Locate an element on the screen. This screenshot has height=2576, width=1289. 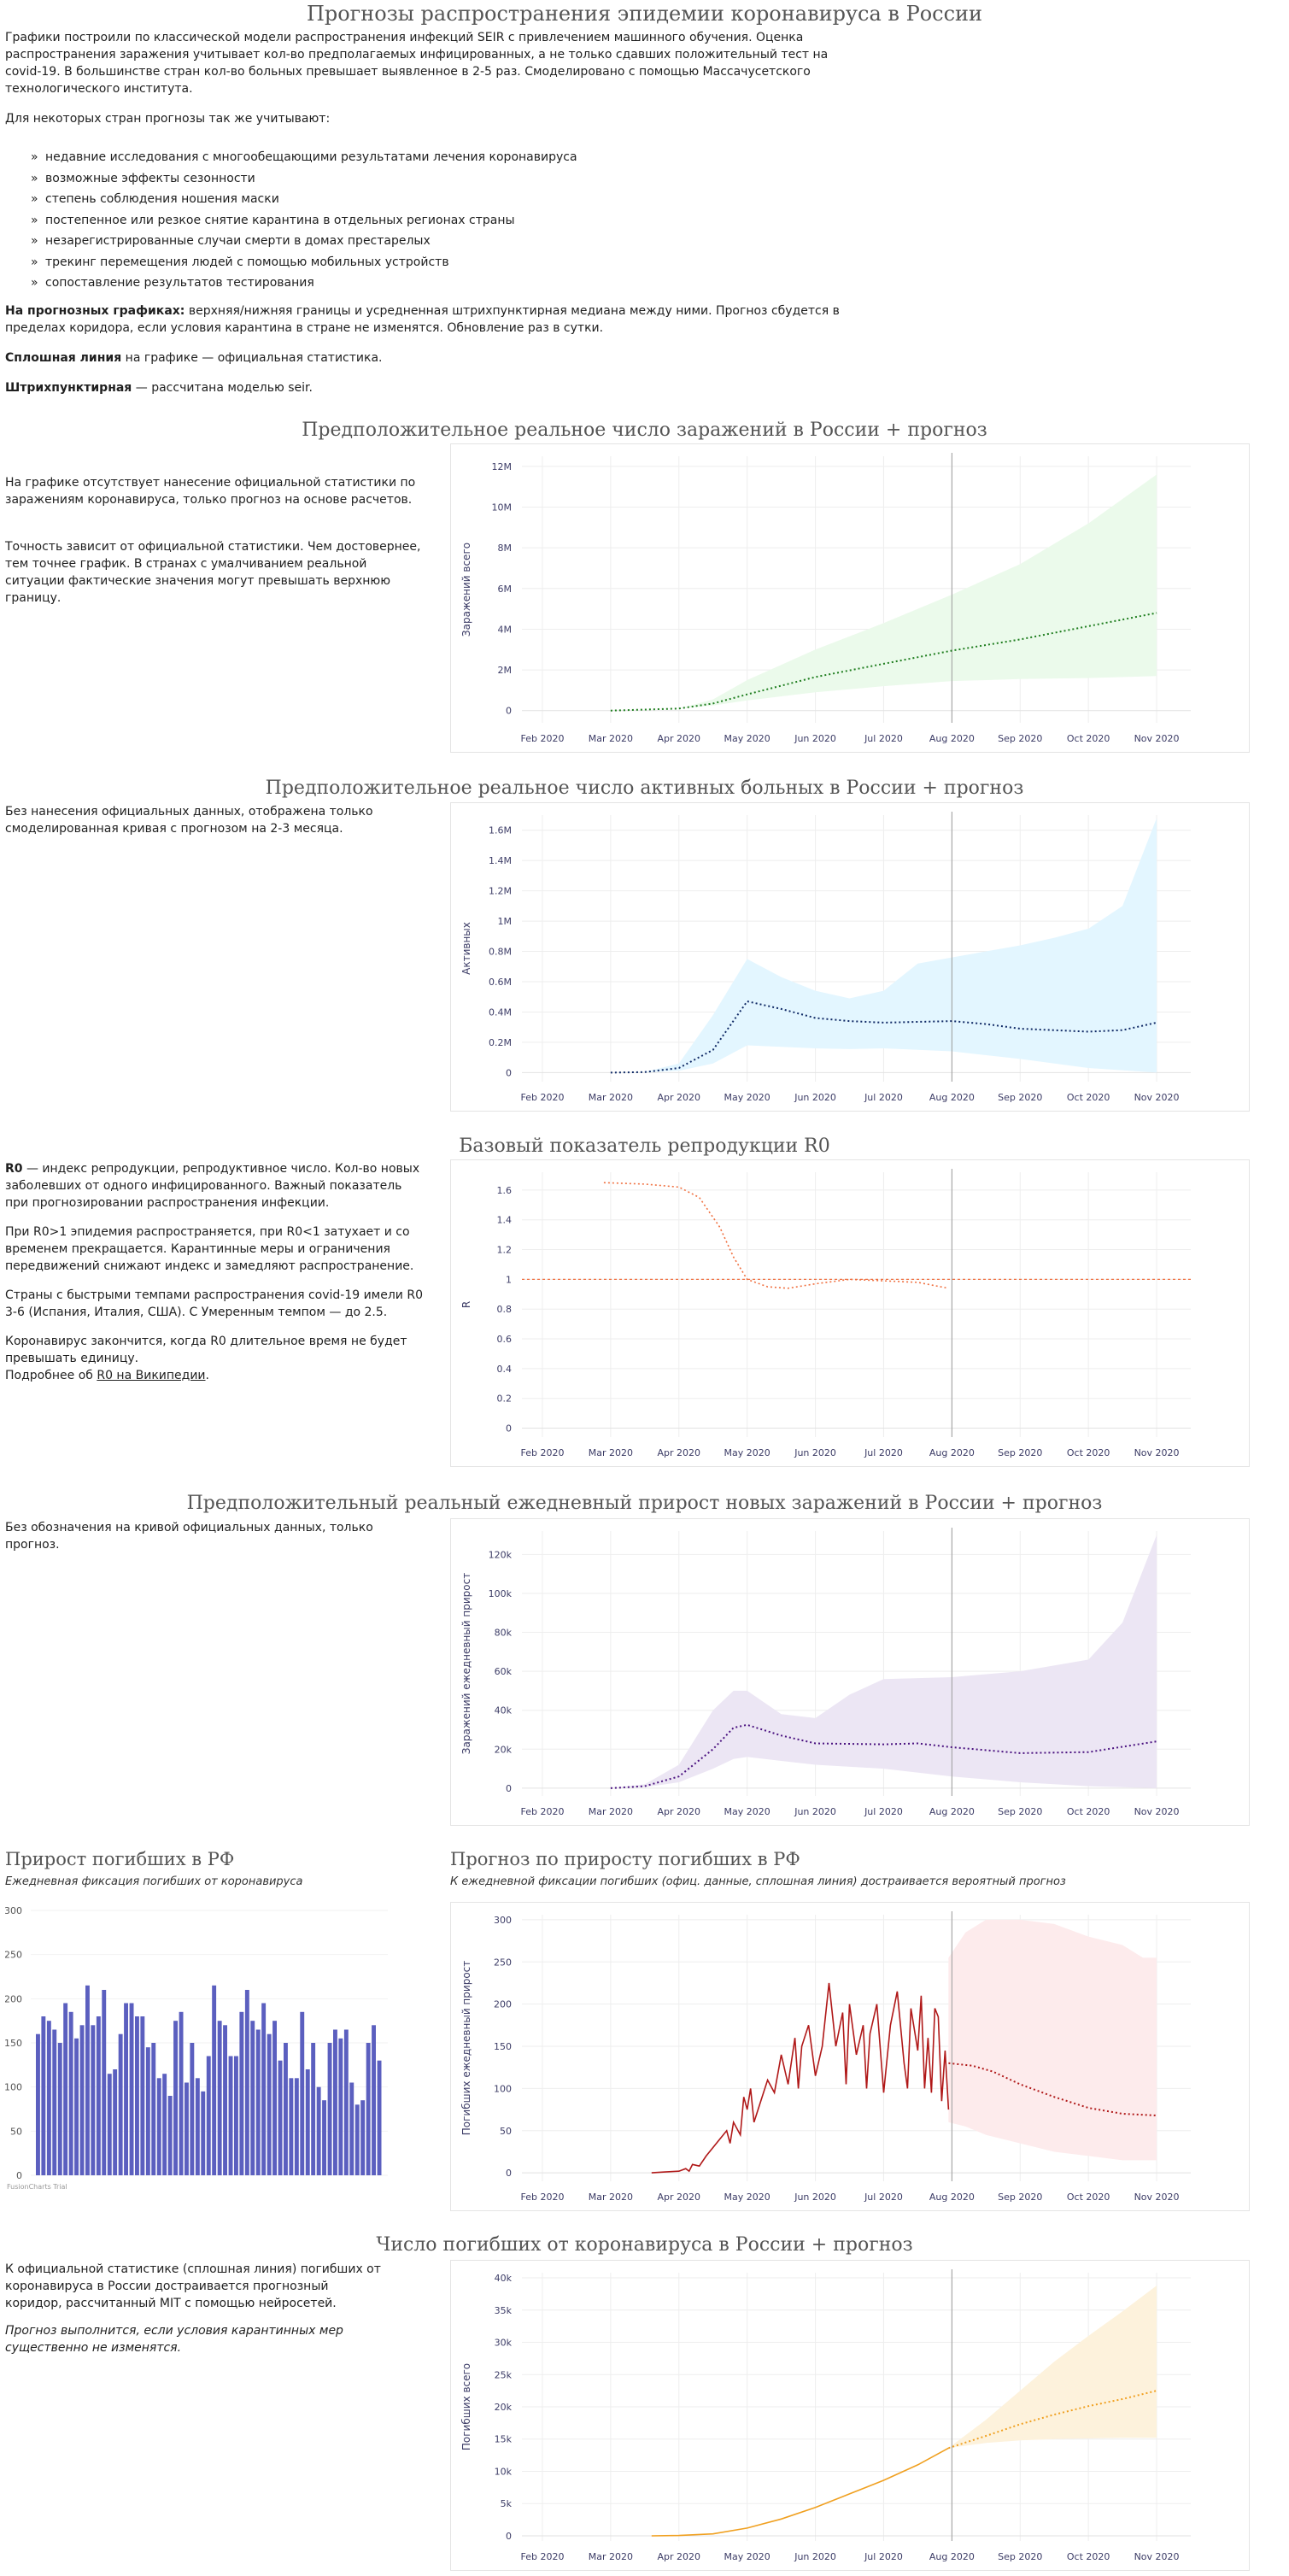
y-tick-label: 120k is located at coordinates (501, 1554).